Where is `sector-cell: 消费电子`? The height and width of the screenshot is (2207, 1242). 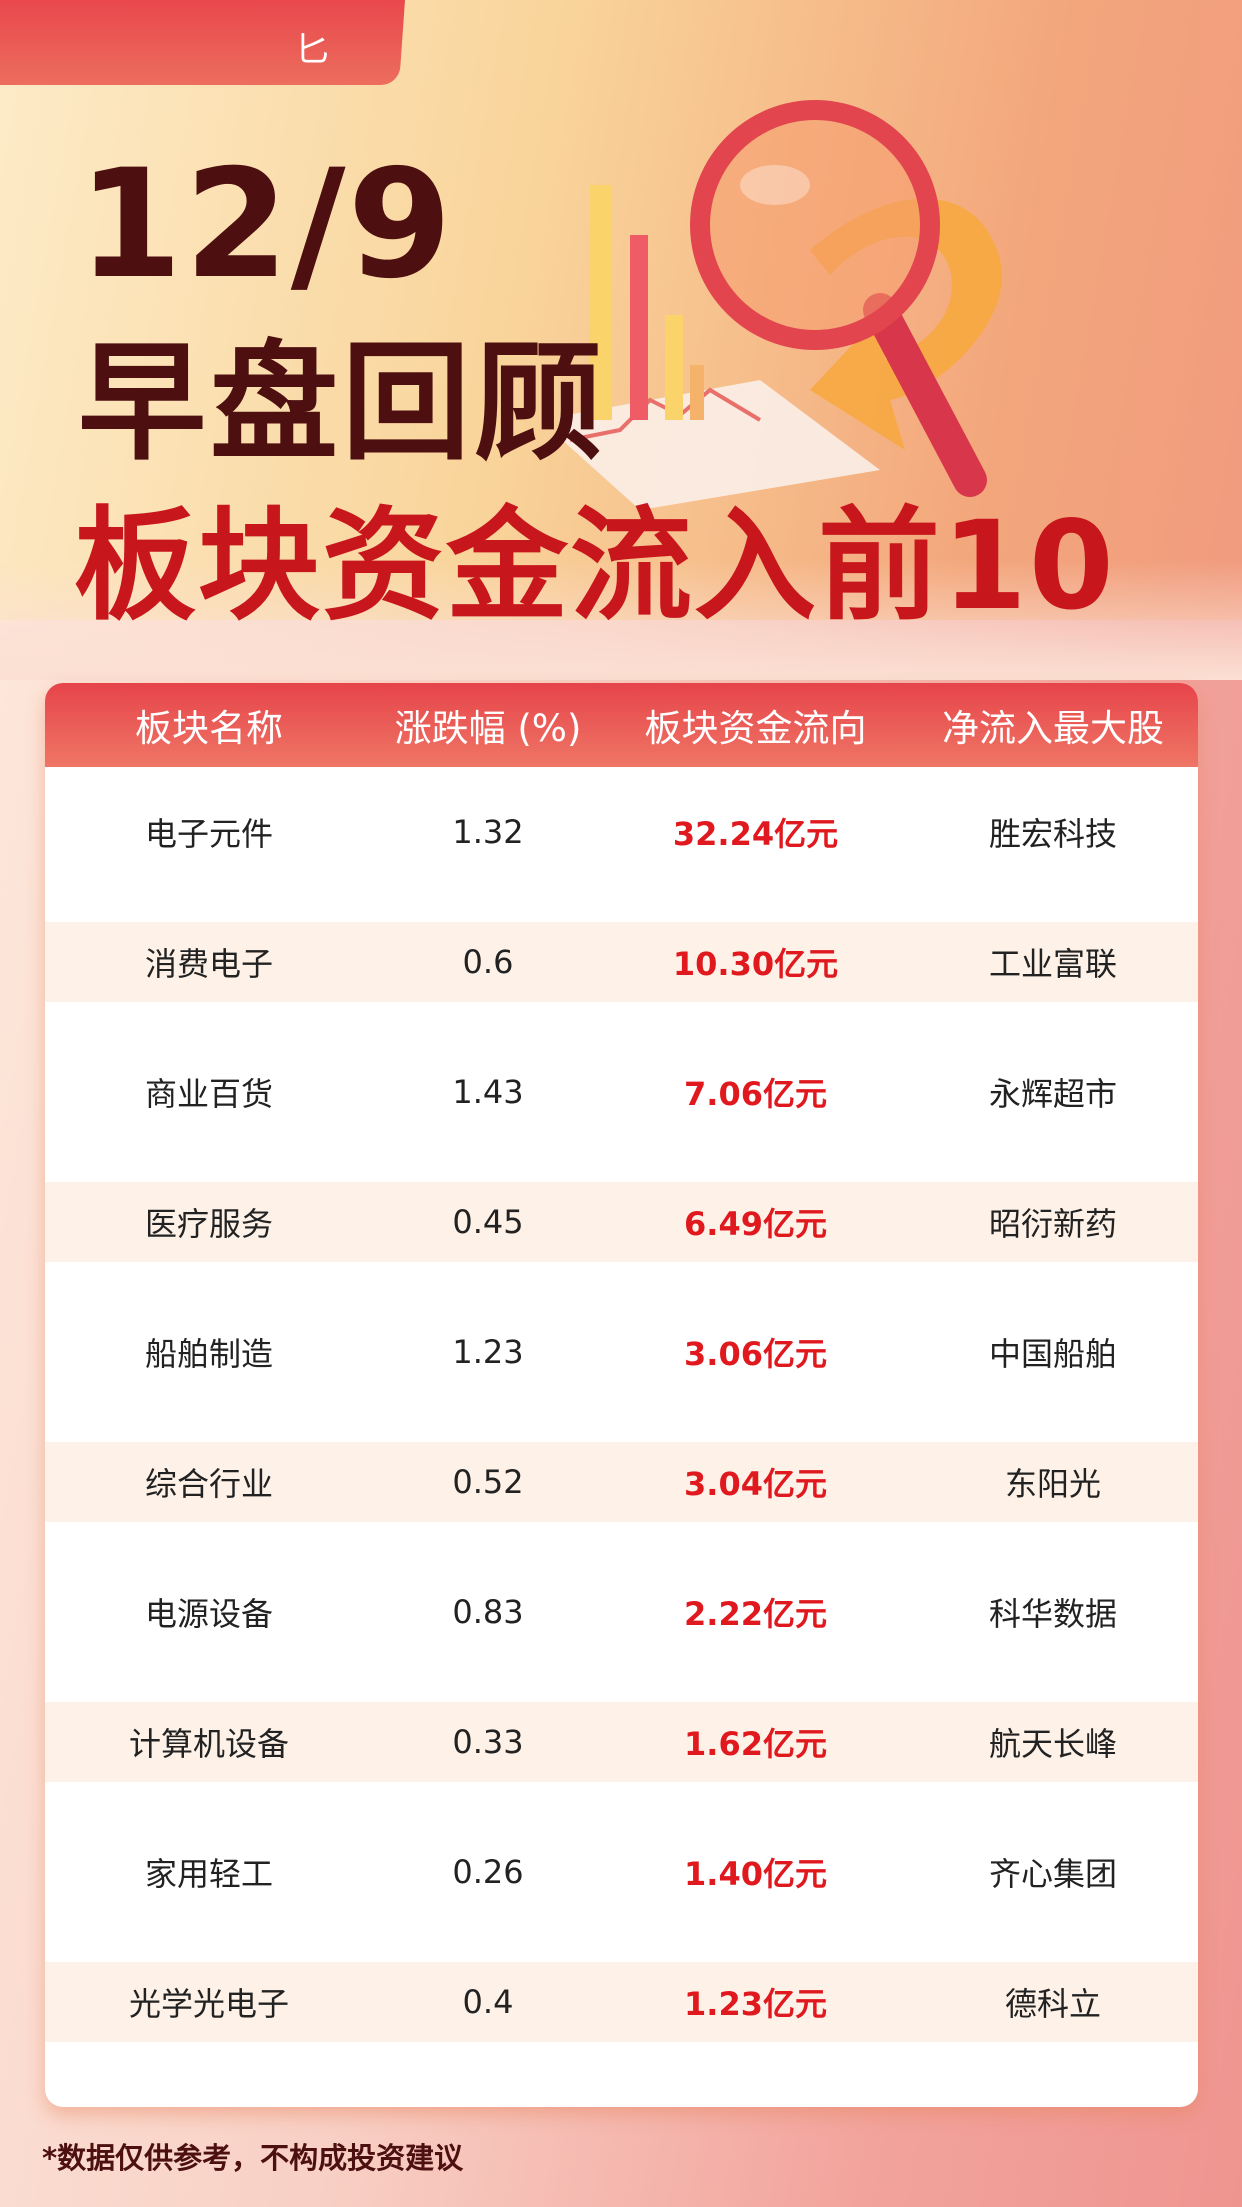 sector-cell: 消费电子 is located at coordinates (208, 964).